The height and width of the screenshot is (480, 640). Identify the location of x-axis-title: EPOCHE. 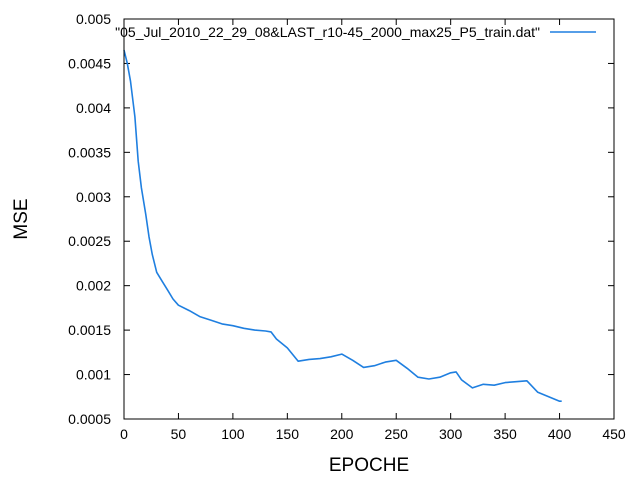
(369, 465).